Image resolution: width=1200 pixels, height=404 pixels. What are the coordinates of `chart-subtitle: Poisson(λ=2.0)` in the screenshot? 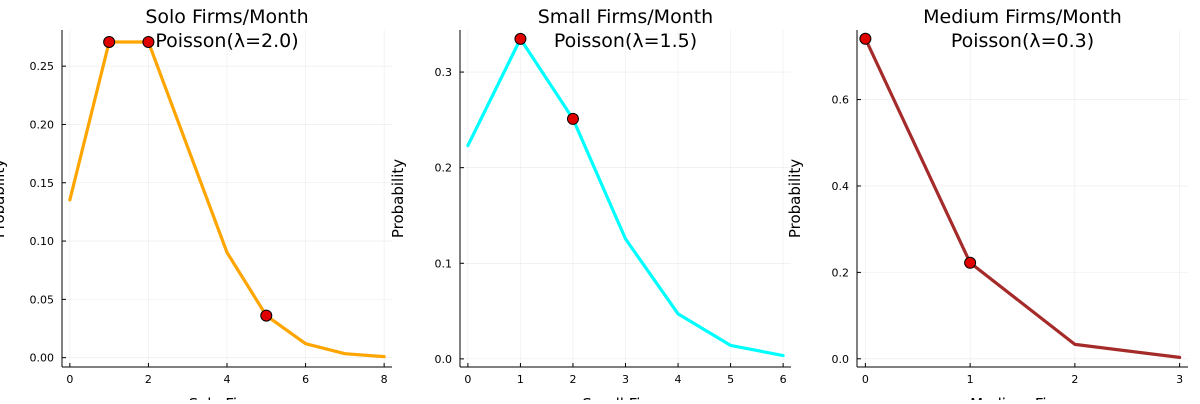 It's located at (226, 41).